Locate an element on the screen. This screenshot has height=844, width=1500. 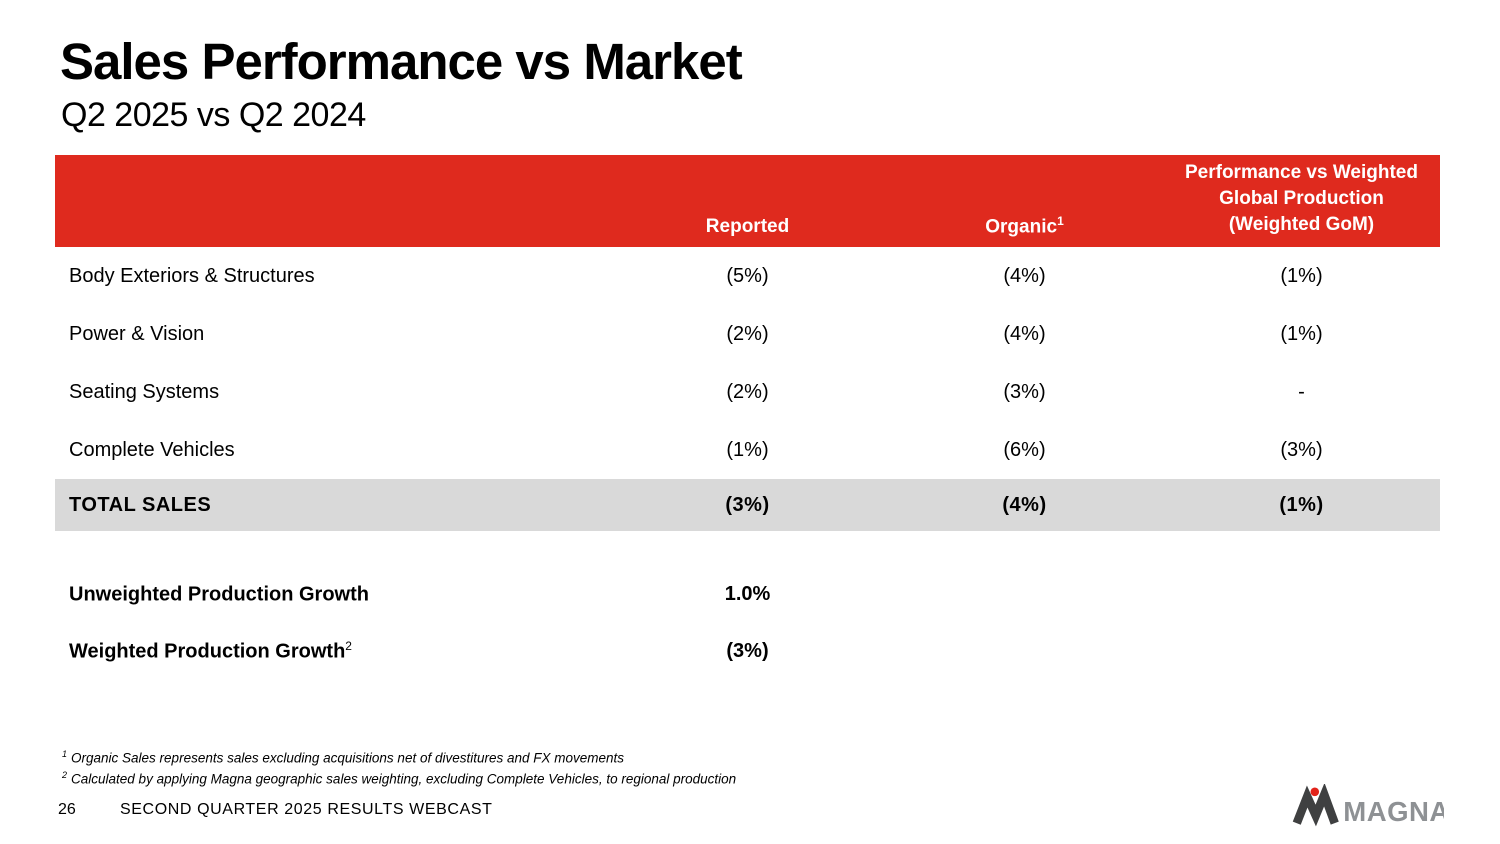
cell-organic: (3%) is located at coordinates (1024, 391).